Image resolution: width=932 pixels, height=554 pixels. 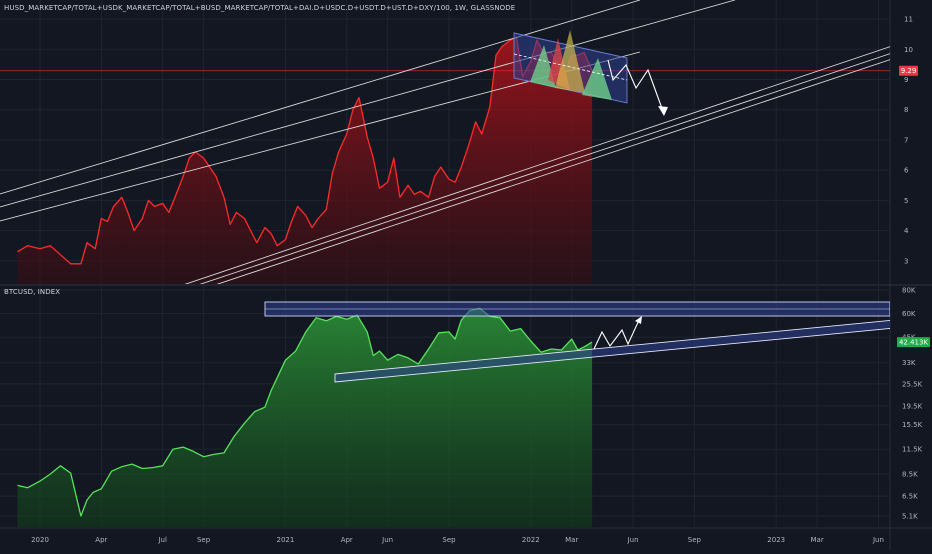 What do you see at coordinates (617, 333) in the screenshot?
I see `btc-projection-arrow-path` at bounding box center [617, 333].